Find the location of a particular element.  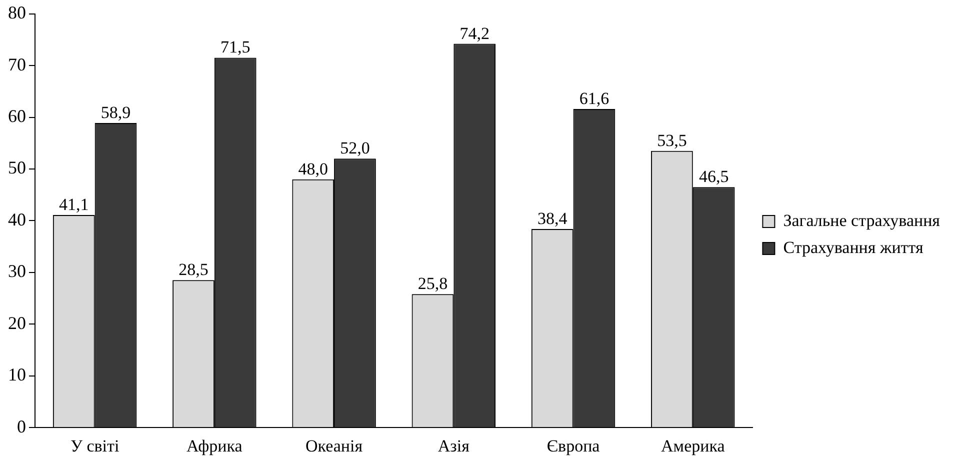

data-label: 25,8 is located at coordinates (433, 284).